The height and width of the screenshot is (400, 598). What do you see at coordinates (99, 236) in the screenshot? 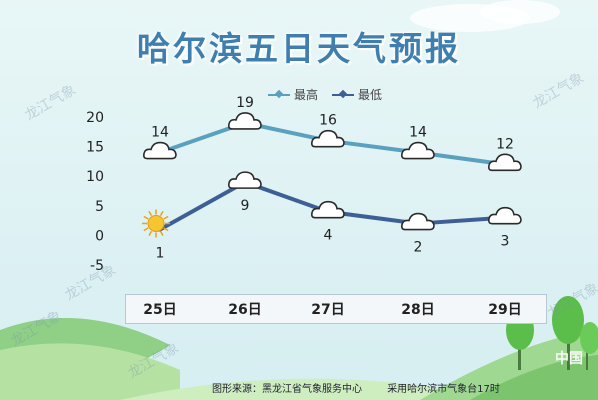
I see `y-tick-label: 0` at bounding box center [99, 236].